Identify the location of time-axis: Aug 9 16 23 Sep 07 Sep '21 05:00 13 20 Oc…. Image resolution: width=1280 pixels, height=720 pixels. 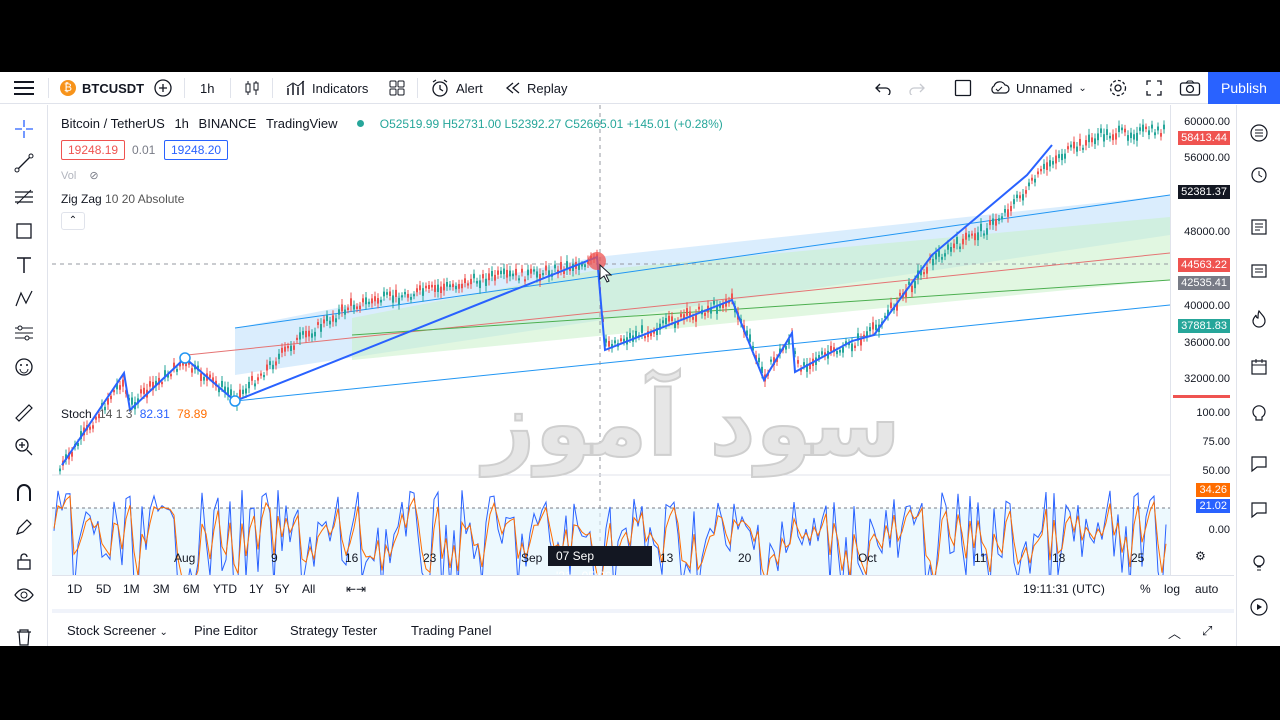
(643, 564).